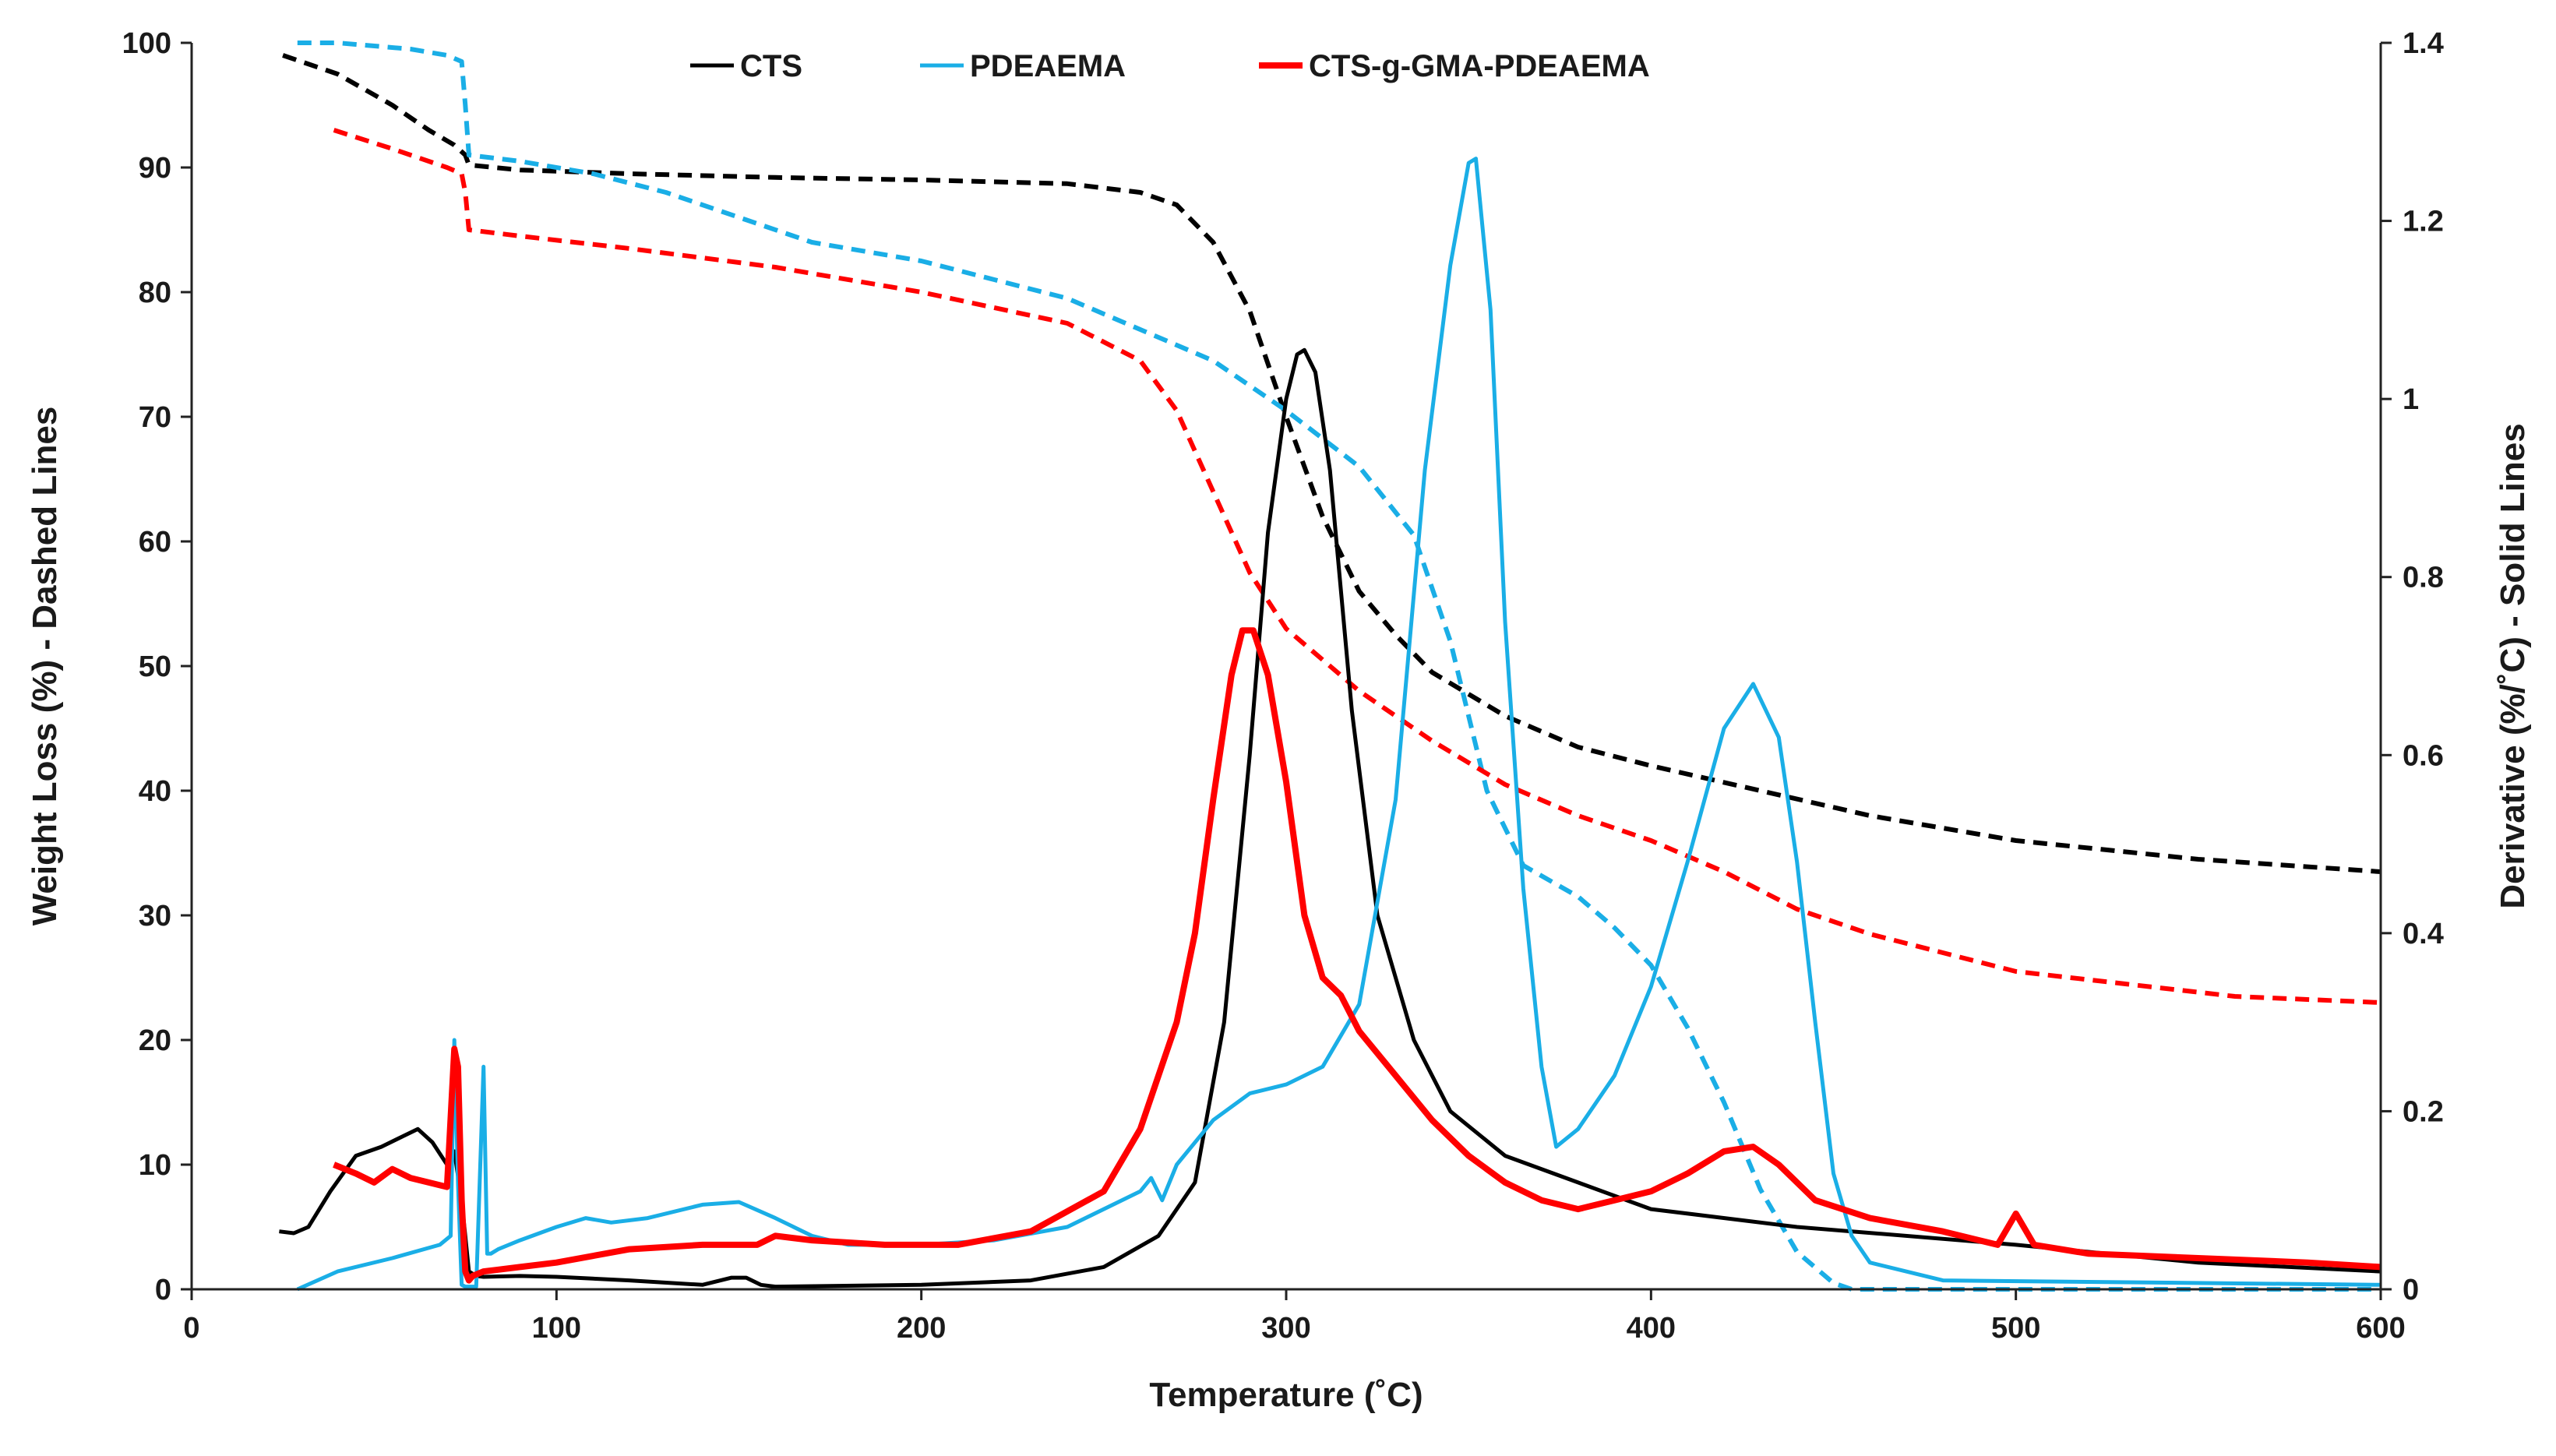  What do you see at coordinates (2015, 1329) in the screenshot?
I see `x-tick-label: 500` at bounding box center [2015, 1329].